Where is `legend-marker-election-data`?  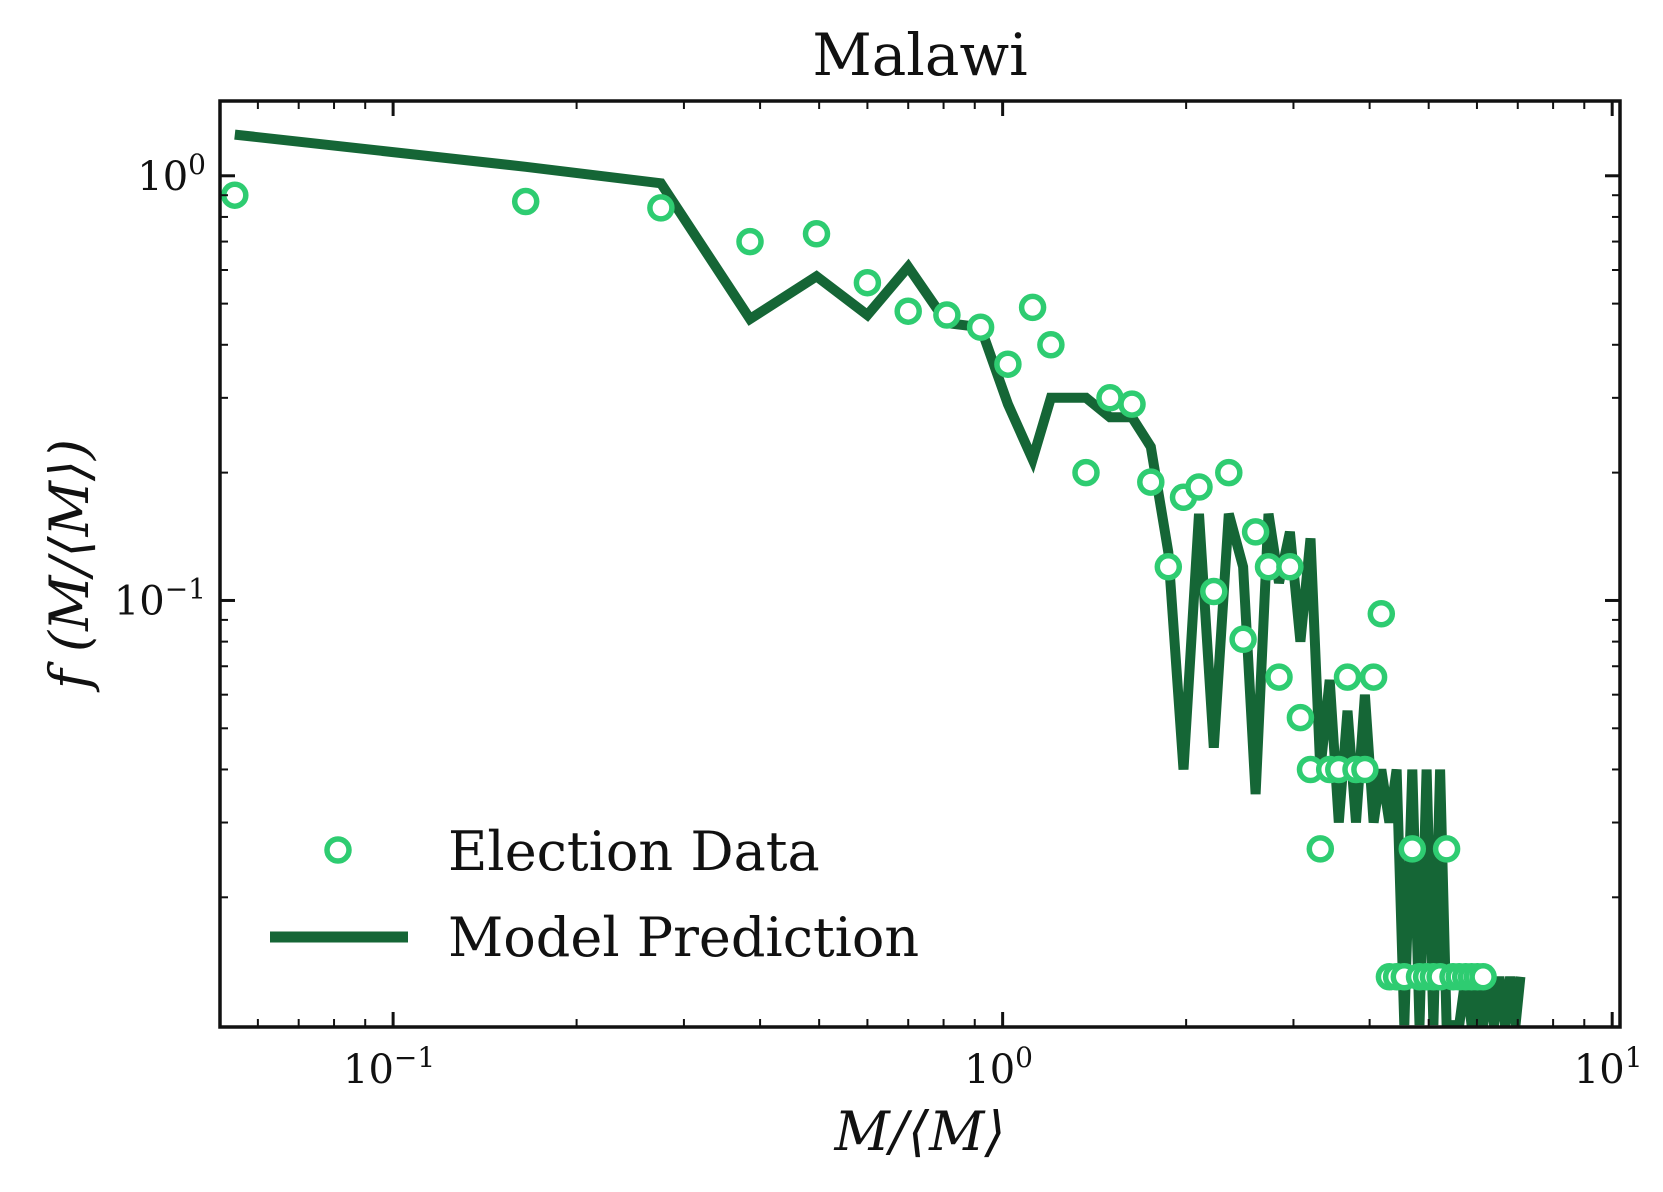 legend-marker-election-data is located at coordinates (338, 850).